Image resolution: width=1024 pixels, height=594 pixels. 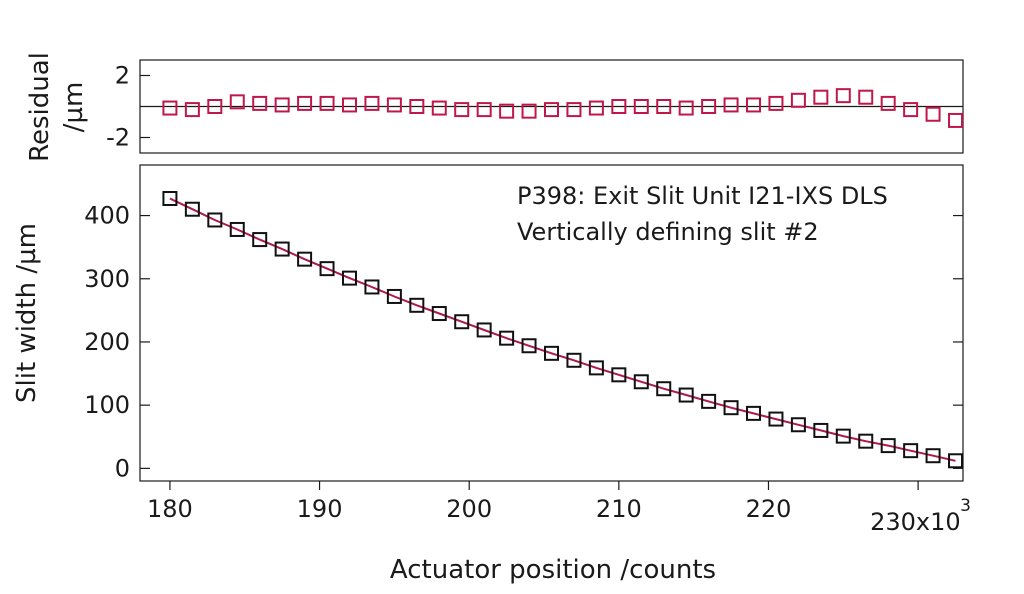 I want to click on residual-ylabel-line2: /µm, so click(x=74, y=107).